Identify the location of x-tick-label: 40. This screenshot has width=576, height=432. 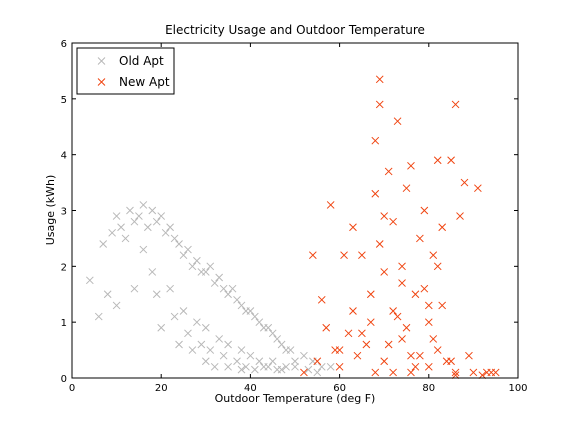
(250, 388).